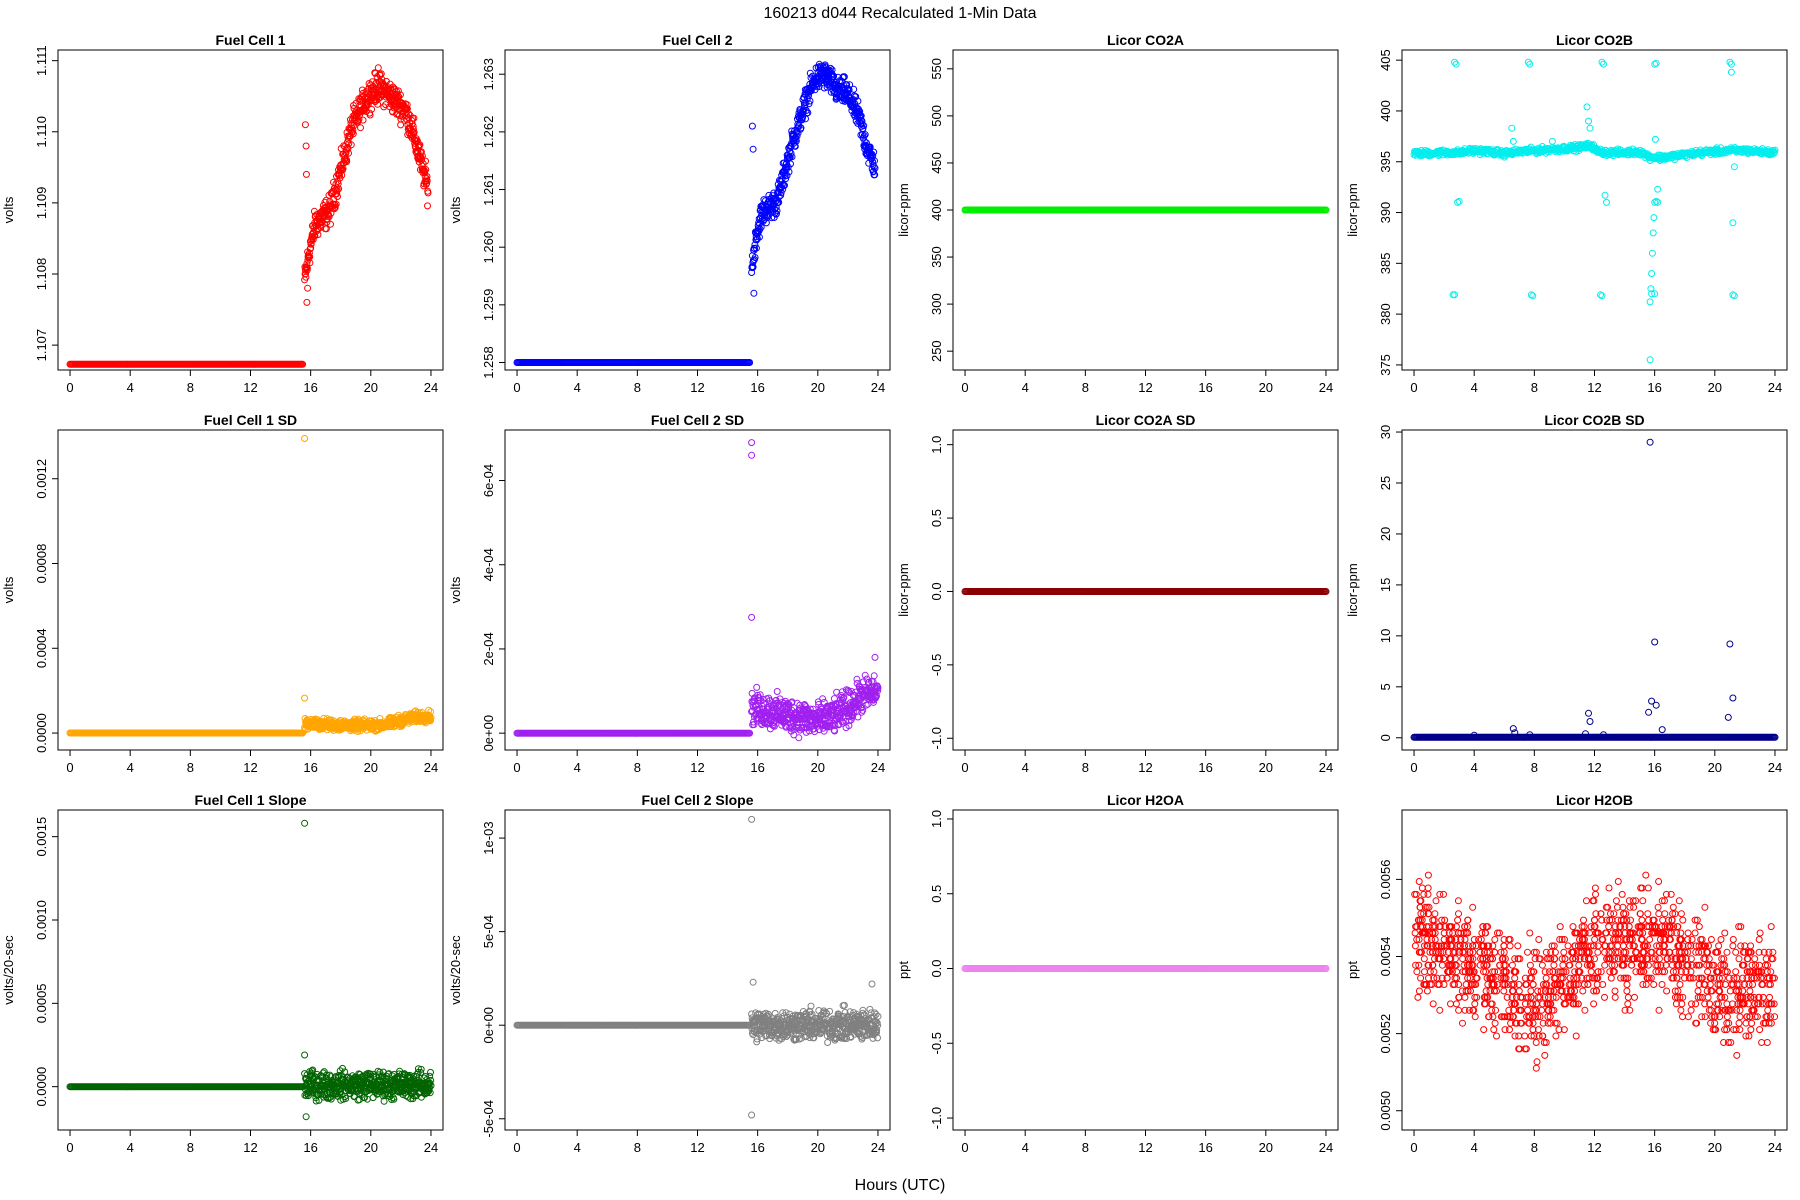 The height and width of the screenshot is (1200, 1800). What do you see at coordinates (697, 420) in the screenshot?
I see `panel-title: Fuel Cell 2 SD` at bounding box center [697, 420].